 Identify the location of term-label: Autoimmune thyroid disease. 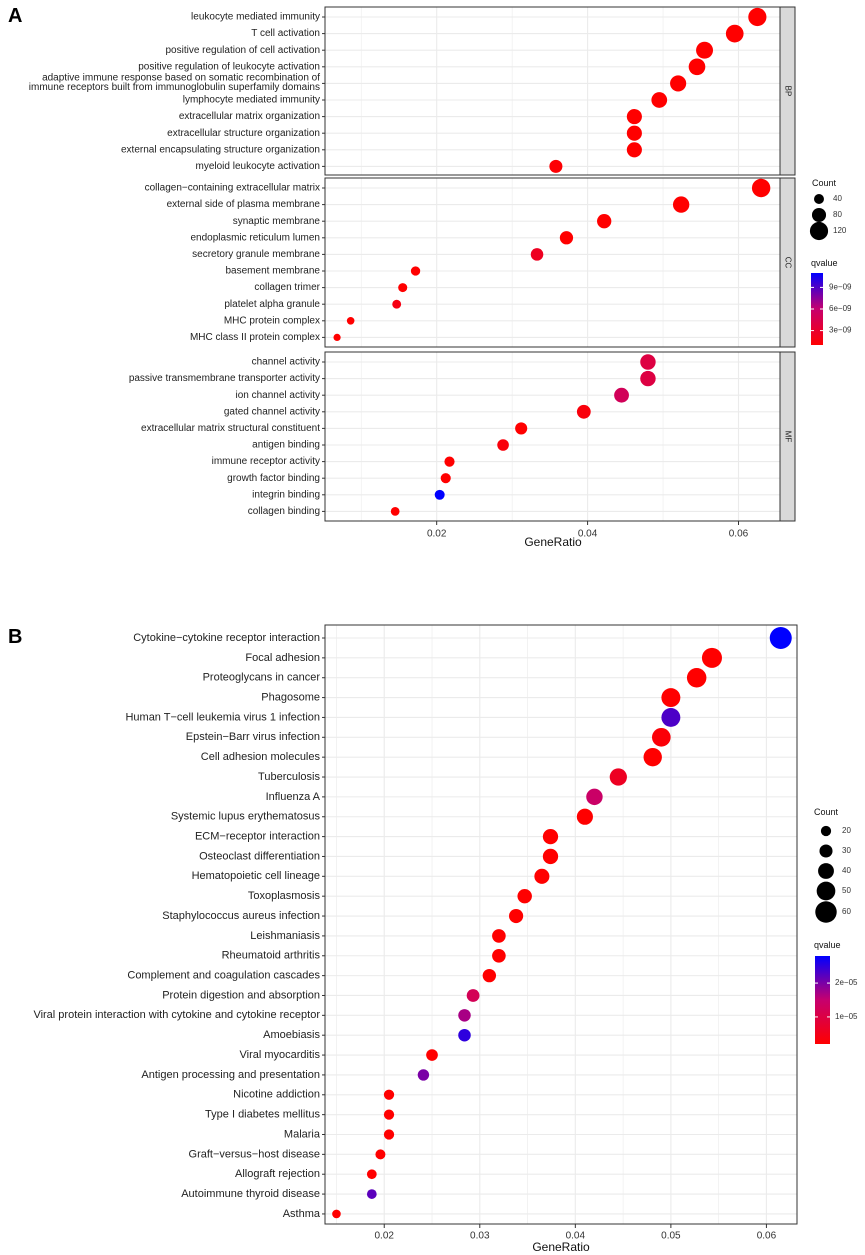
(250, 1194).